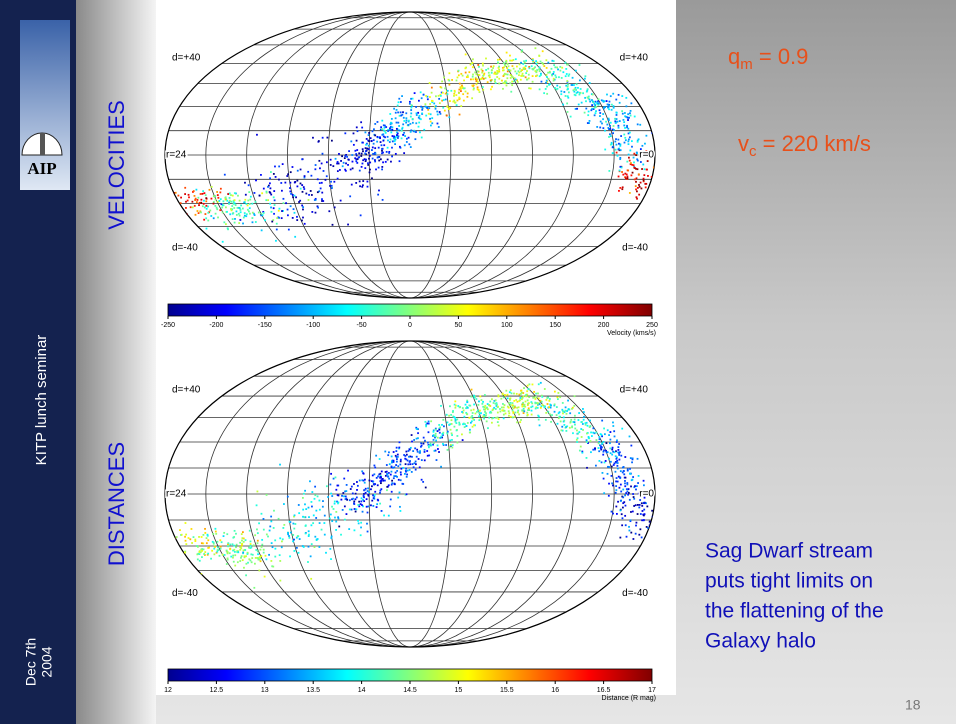 This screenshot has width=956, height=724. I want to click on colorbar-tick-label: -250, so click(168, 325).